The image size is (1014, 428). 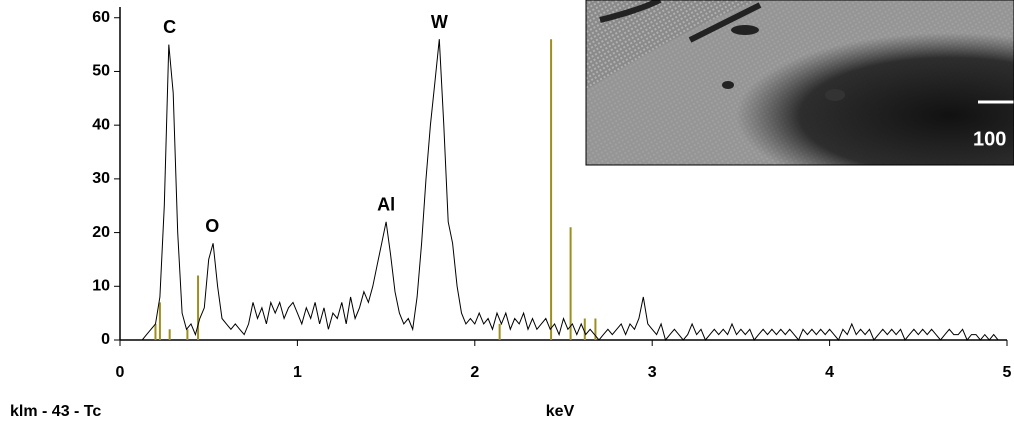 What do you see at coordinates (101, 232) in the screenshot?
I see `y-tick-label: 20` at bounding box center [101, 232].